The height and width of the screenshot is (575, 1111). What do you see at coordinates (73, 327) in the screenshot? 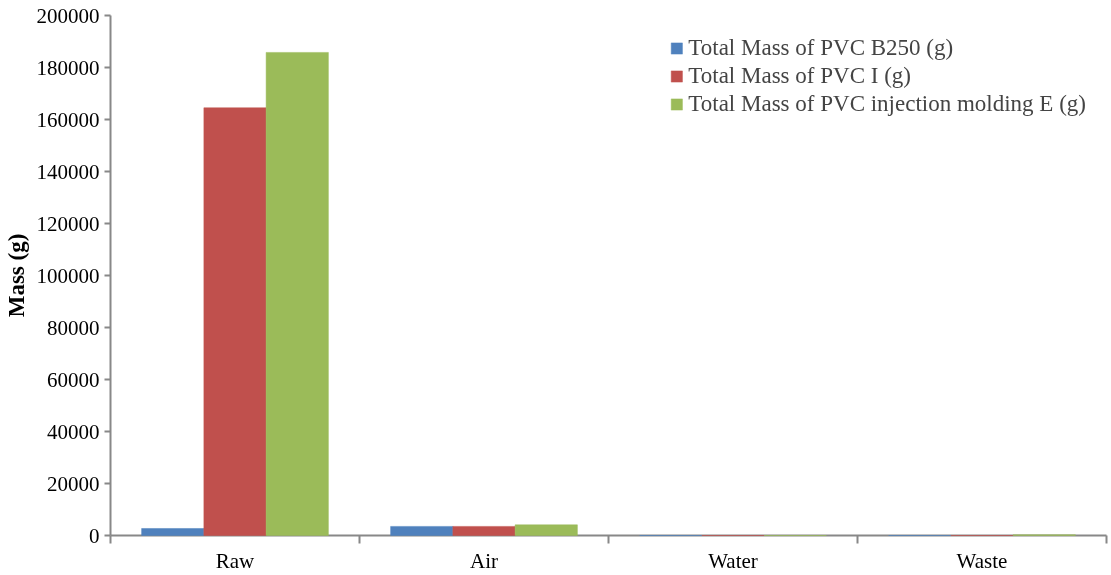
I see `y-tick-label: 80000` at bounding box center [73, 327].